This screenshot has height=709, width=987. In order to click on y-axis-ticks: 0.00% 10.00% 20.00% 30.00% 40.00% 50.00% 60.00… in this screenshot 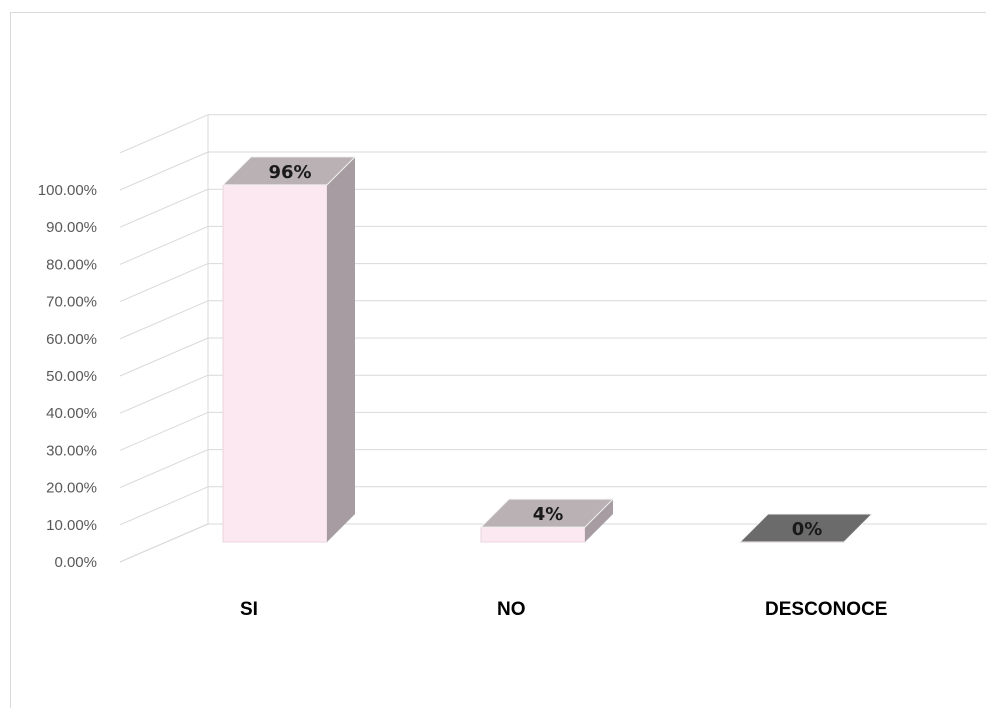, I will do `click(67, 376)`.